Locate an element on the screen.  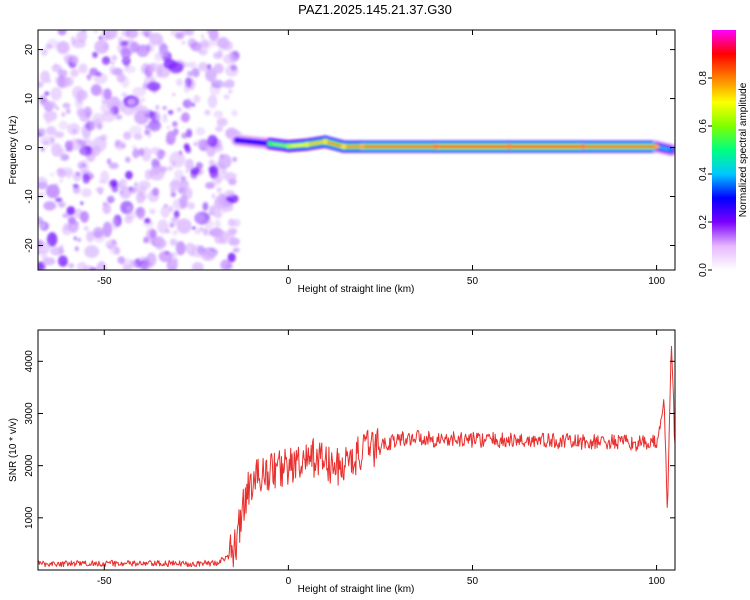
ridge-band is located at coordinates (452, 145).